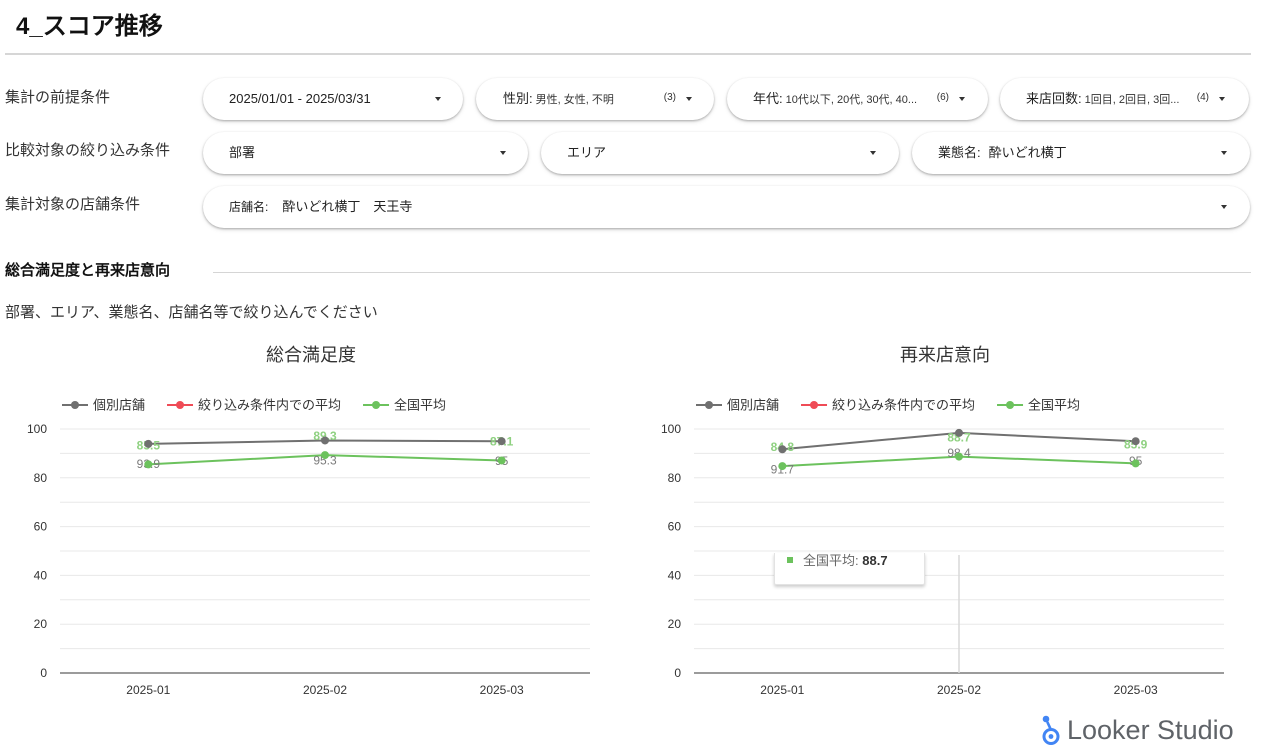 The width and height of the screenshot is (1261, 754). I want to click on department-filter: 部署, so click(365, 153).